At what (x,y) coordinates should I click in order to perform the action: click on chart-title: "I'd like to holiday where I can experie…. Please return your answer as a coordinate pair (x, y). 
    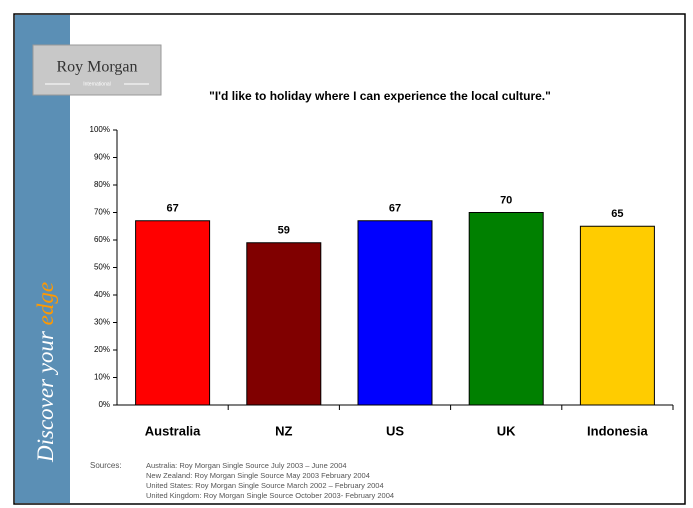
    Looking at the image, I should click on (380, 96).